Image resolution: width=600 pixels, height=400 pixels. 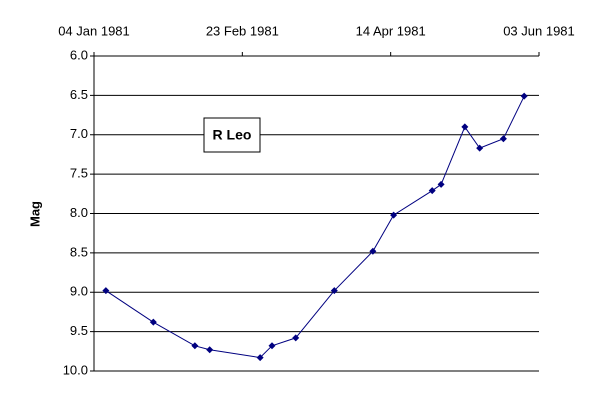 What do you see at coordinates (79, 173) in the screenshot?
I see `y-tick-label: 7.5` at bounding box center [79, 173].